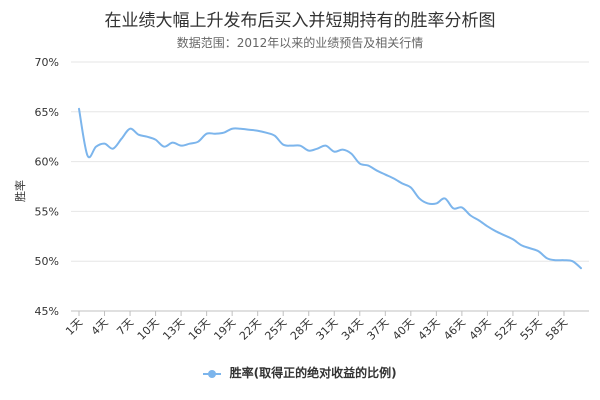  I want to click on x-tick-label: 4天, so click(100, 327).